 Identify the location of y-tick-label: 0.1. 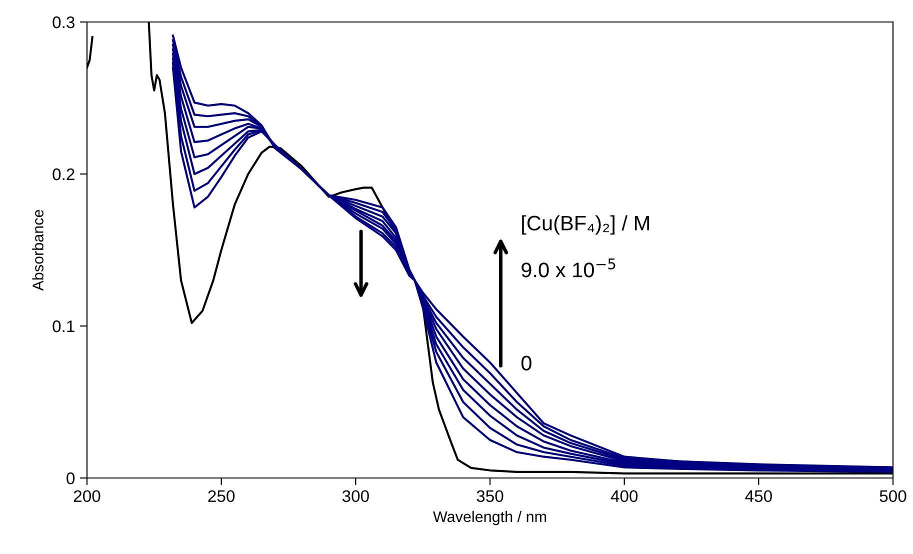
(63, 326).